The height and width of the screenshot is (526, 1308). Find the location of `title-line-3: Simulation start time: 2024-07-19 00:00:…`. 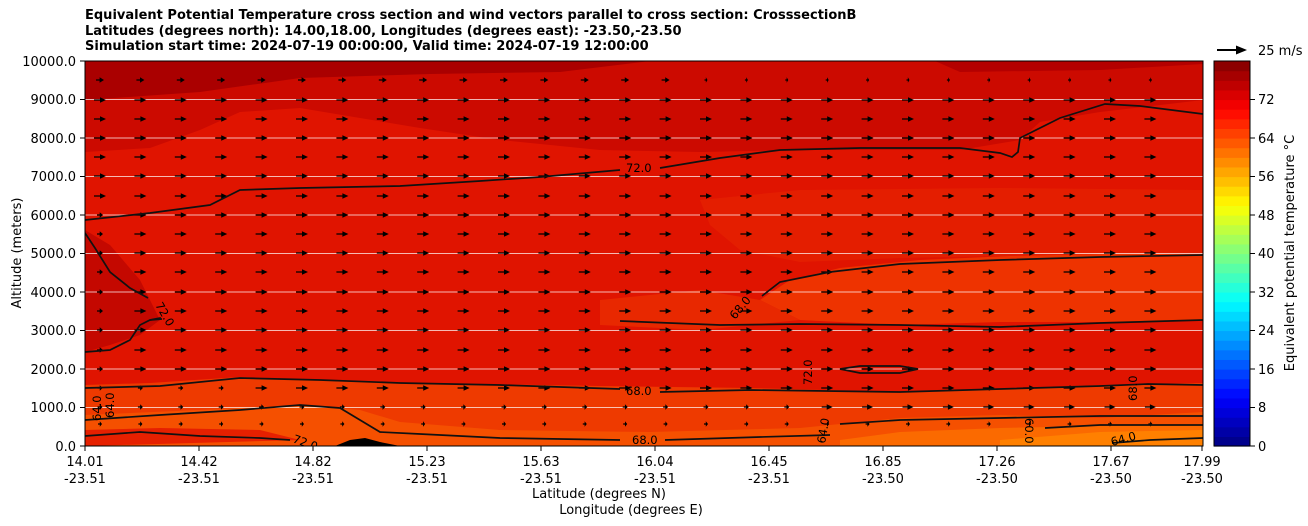

title-line-3: Simulation start time: 2024-07-19 00:00:… is located at coordinates (367, 46).